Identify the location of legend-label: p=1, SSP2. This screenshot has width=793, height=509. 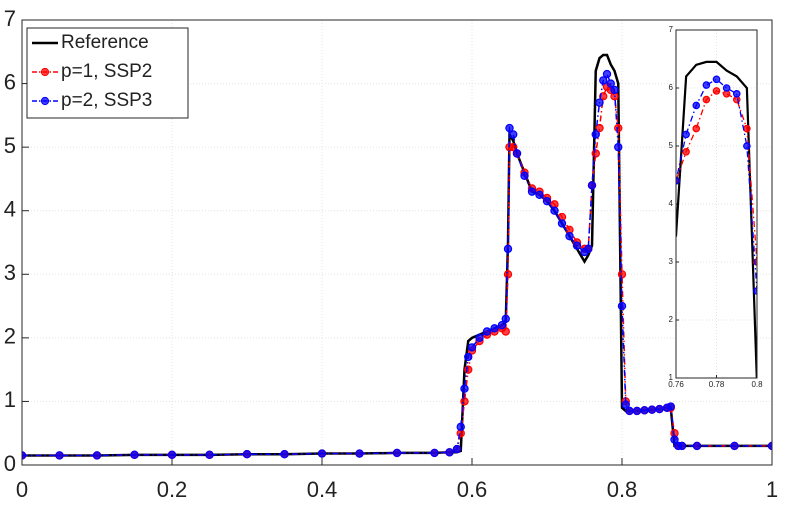
(106, 71).